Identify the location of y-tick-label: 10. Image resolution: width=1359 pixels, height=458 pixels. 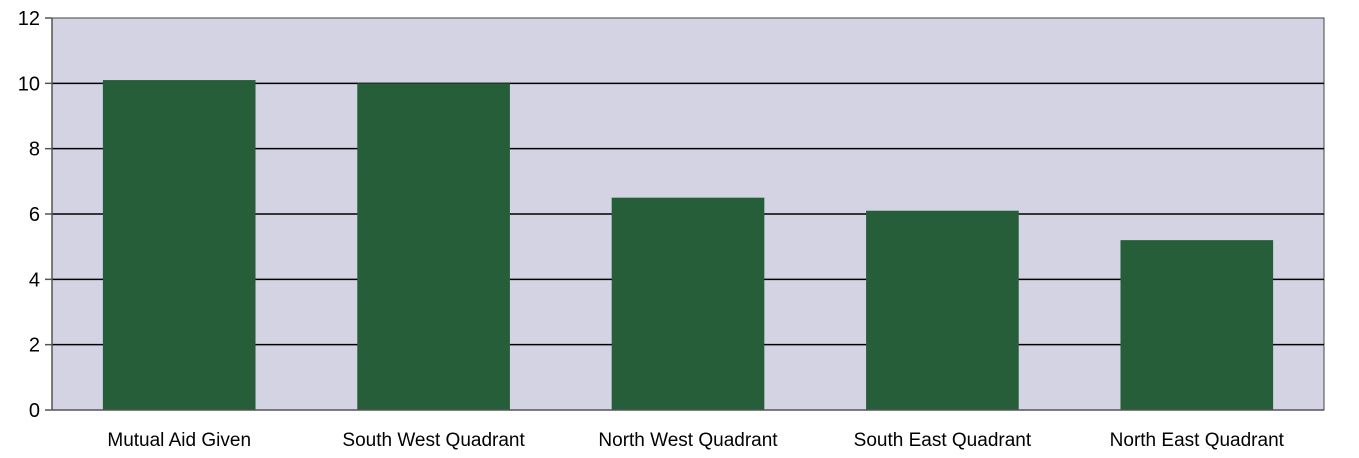
(29, 84).